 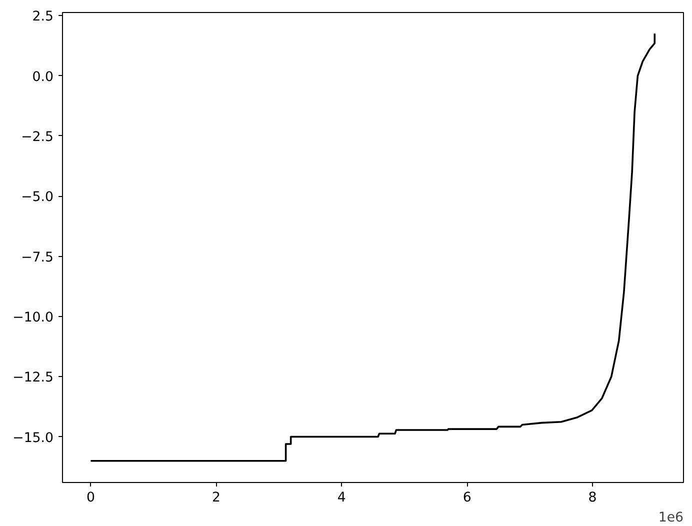 I want to click on x-tick-label: 6, so click(x=467, y=498).